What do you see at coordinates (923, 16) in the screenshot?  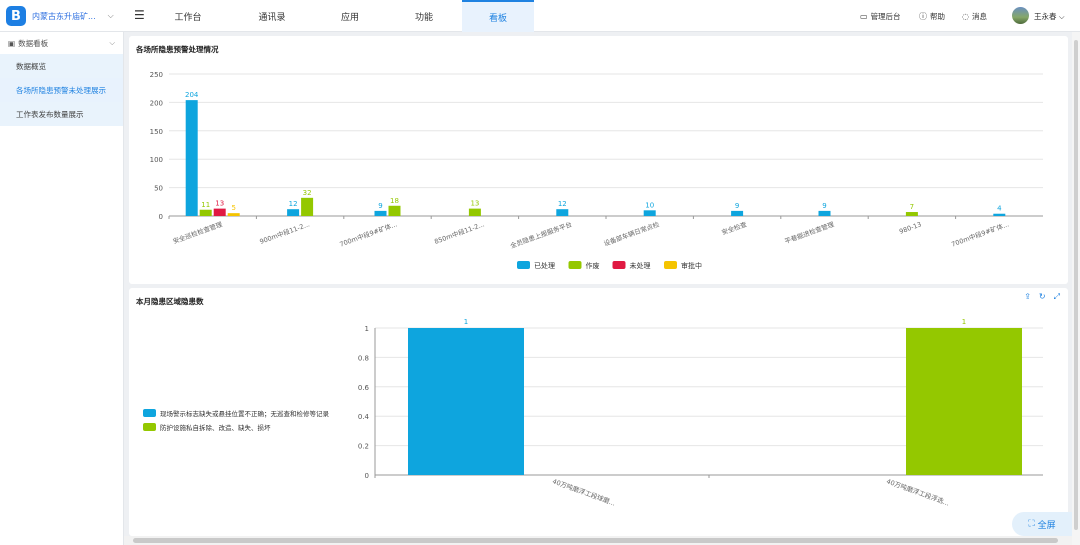 I see `help-icon: ⓘ` at bounding box center [923, 16].